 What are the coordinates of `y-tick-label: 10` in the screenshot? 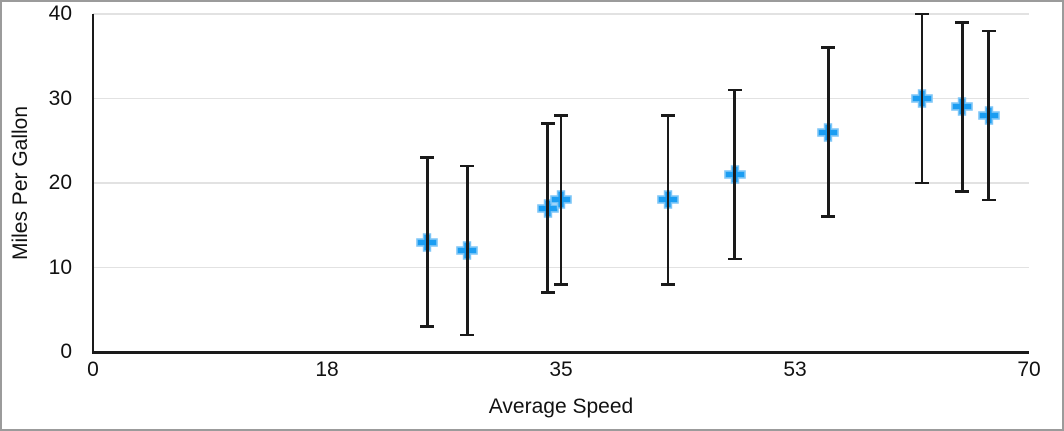 It's located at (60, 267).